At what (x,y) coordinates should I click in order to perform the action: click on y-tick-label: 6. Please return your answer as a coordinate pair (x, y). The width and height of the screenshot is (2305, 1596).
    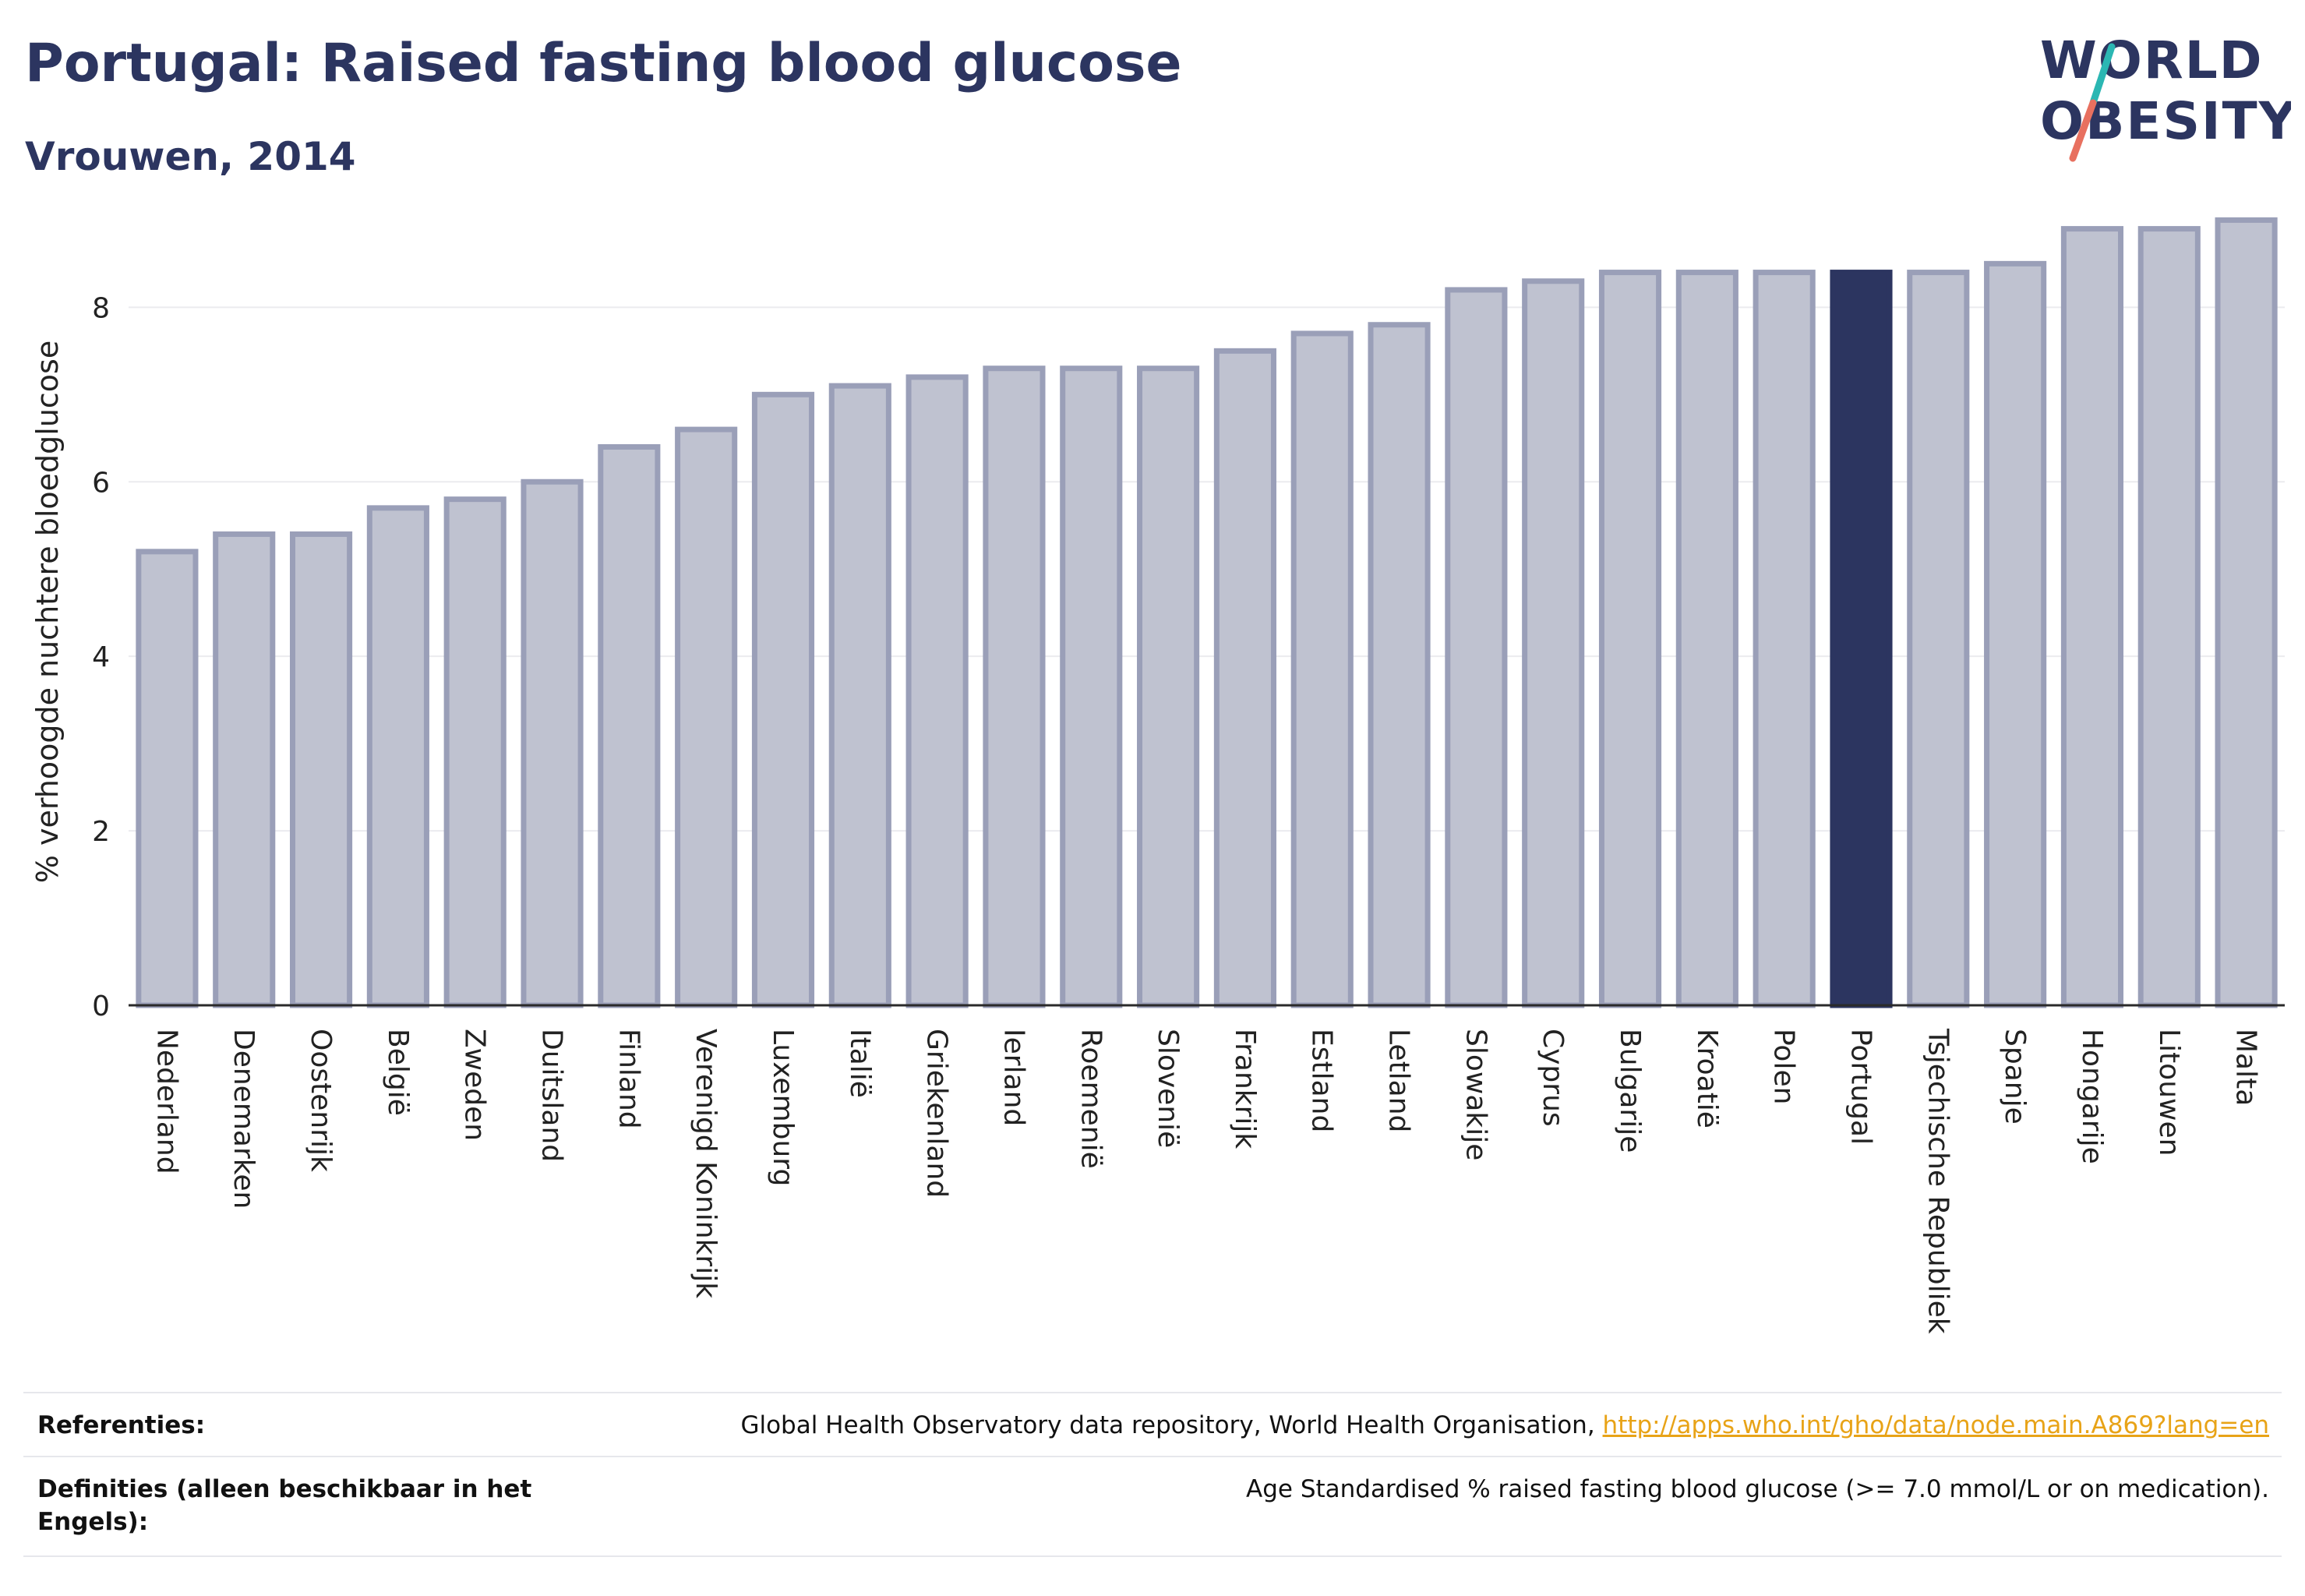
    Looking at the image, I should click on (101, 483).